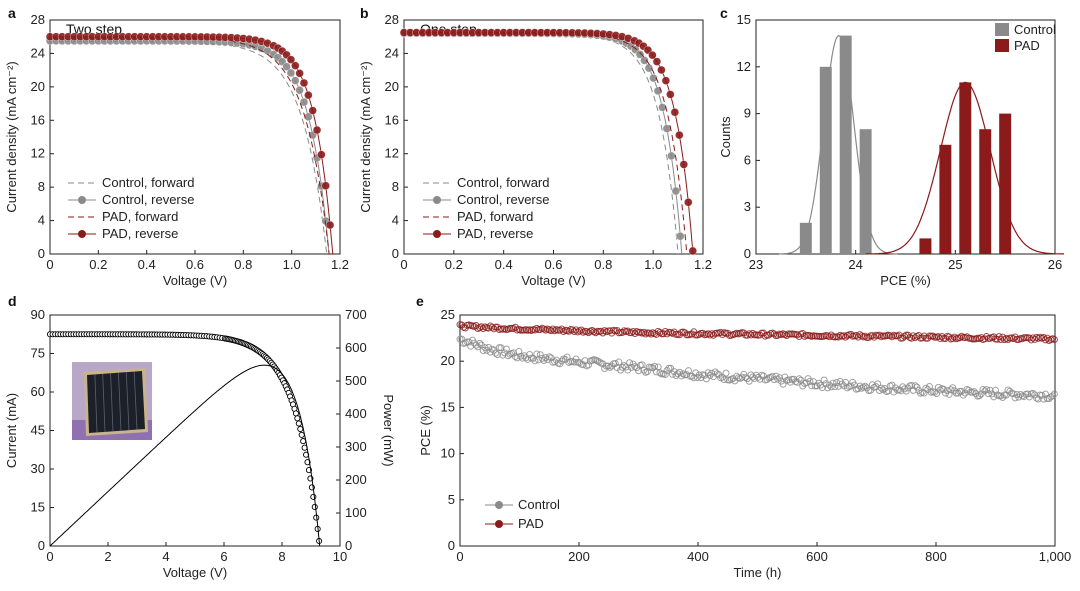 This screenshot has width=1080, height=591. Describe the element at coordinates (148, 199) in the screenshot. I see `legend-label: Control, reverse` at that location.